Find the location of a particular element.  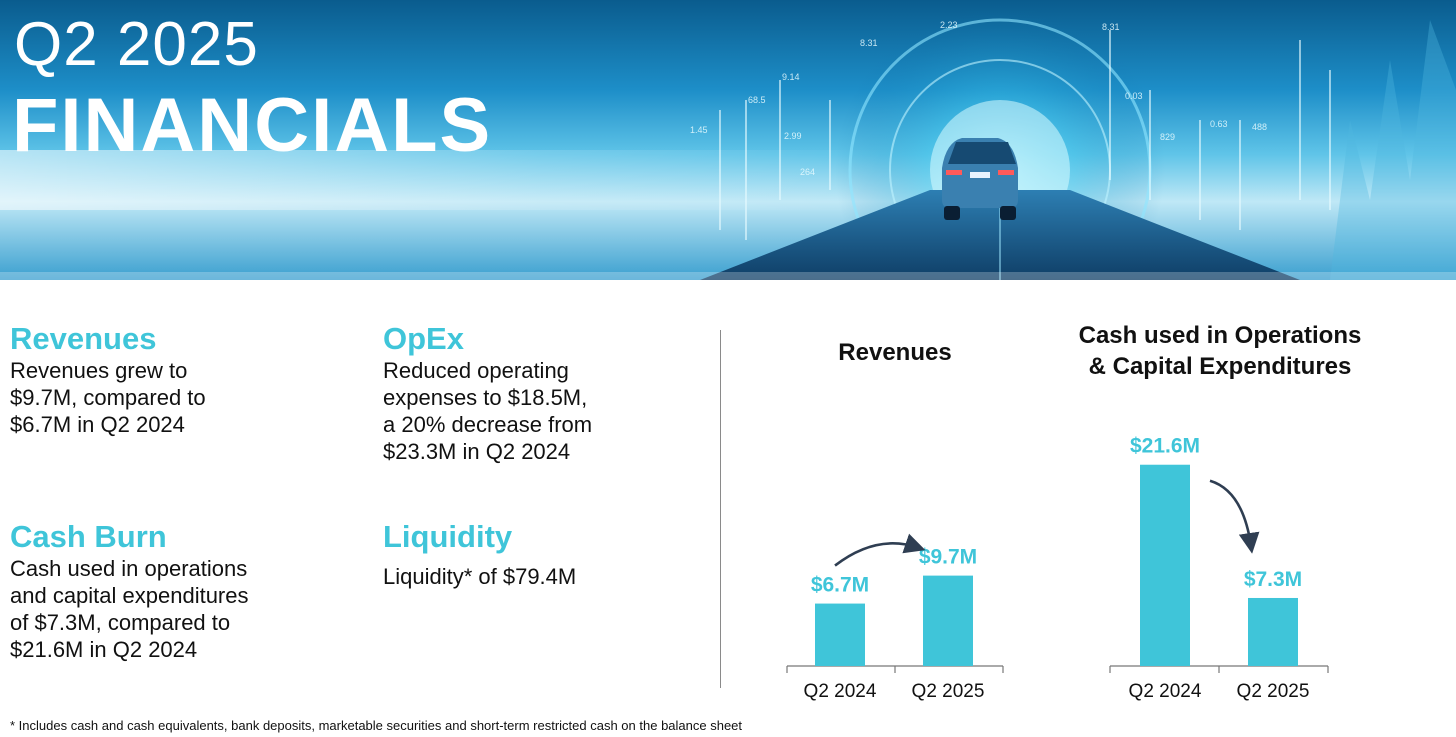

summary-line: $21.6M in Q2 2024 is located at coordinates (104, 649).